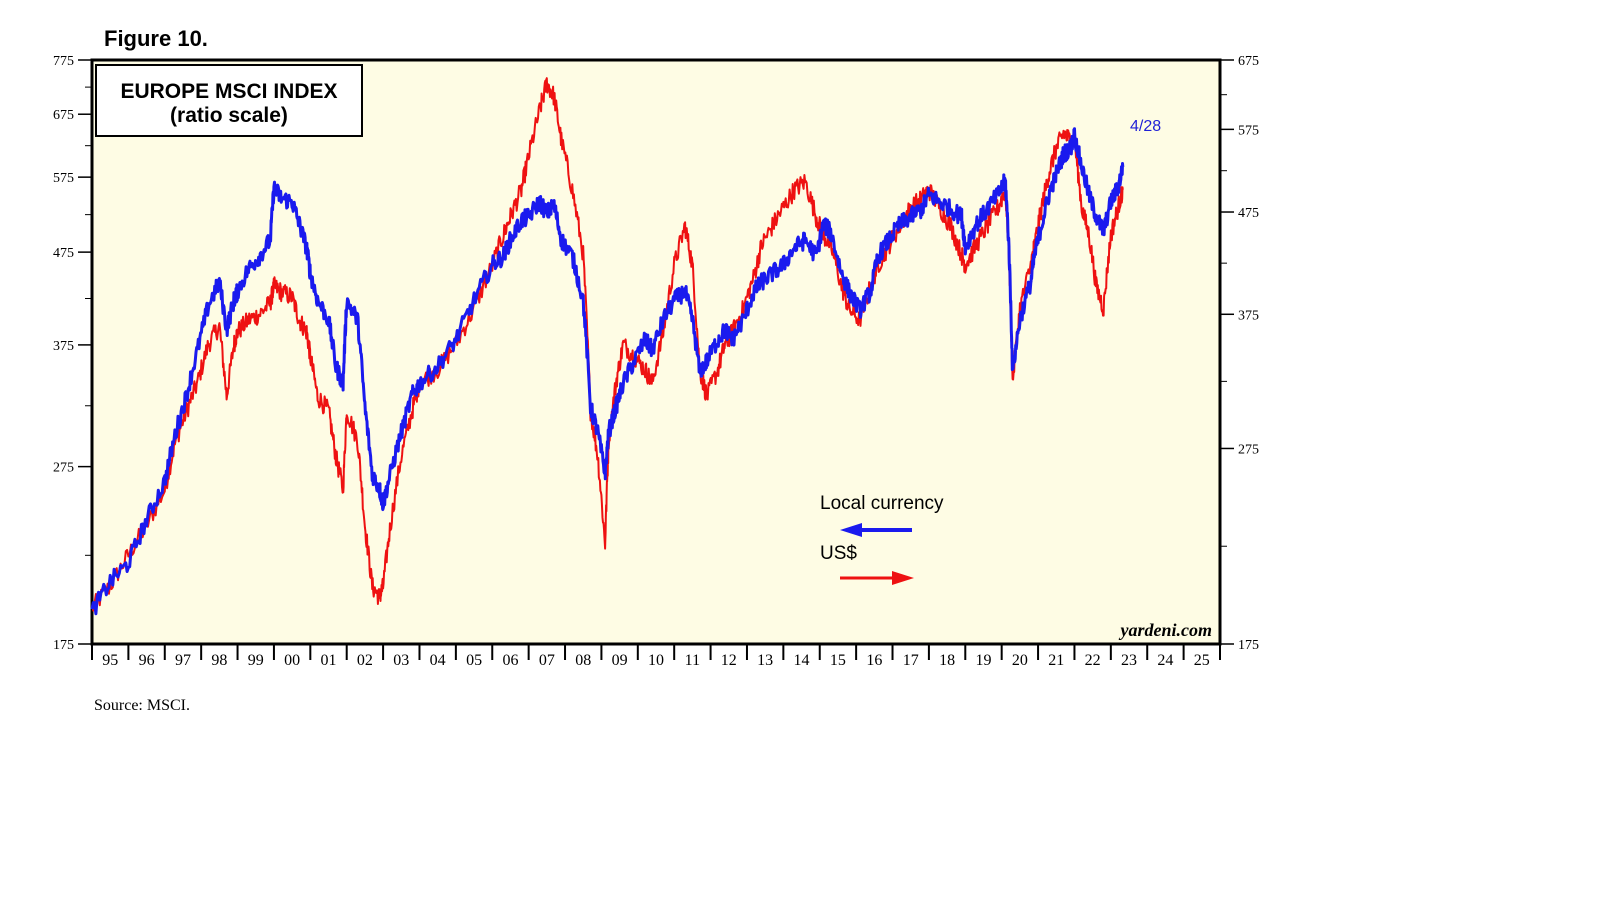 The image size is (1610, 910). I want to click on right-tick-label: 475, so click(1248, 213).